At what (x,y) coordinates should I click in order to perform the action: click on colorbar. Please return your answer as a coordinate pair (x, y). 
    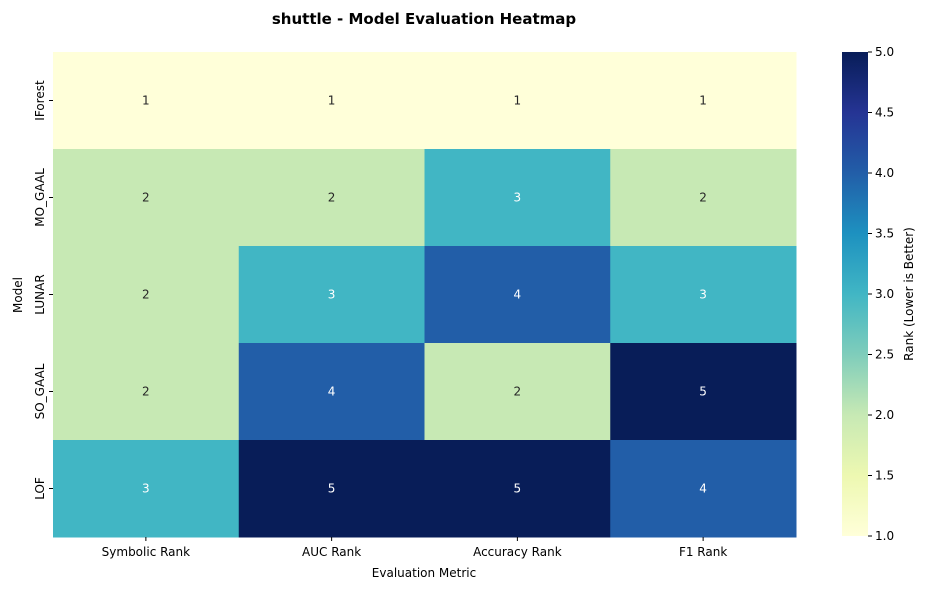
    Looking at the image, I should click on (855, 294).